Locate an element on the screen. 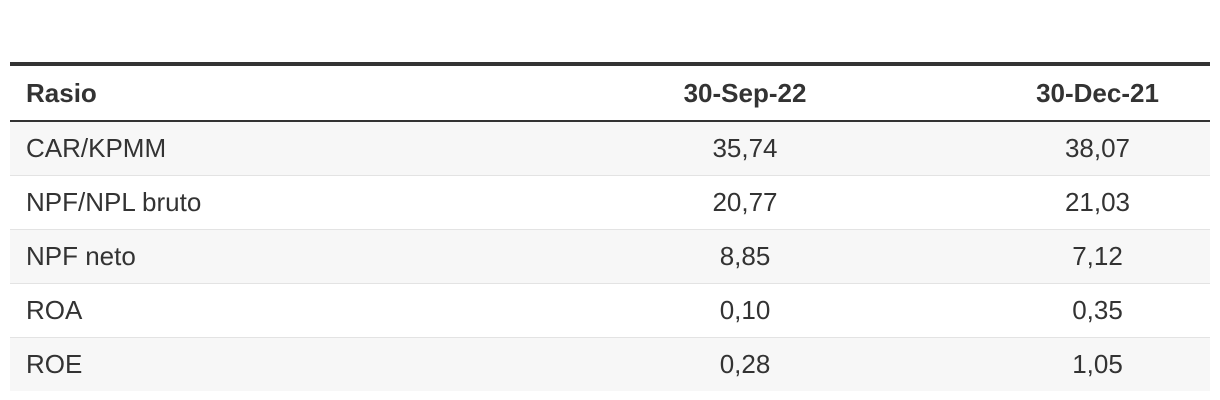 This screenshot has height=400, width=1220. value-cell: 35,74 is located at coordinates (745, 148).